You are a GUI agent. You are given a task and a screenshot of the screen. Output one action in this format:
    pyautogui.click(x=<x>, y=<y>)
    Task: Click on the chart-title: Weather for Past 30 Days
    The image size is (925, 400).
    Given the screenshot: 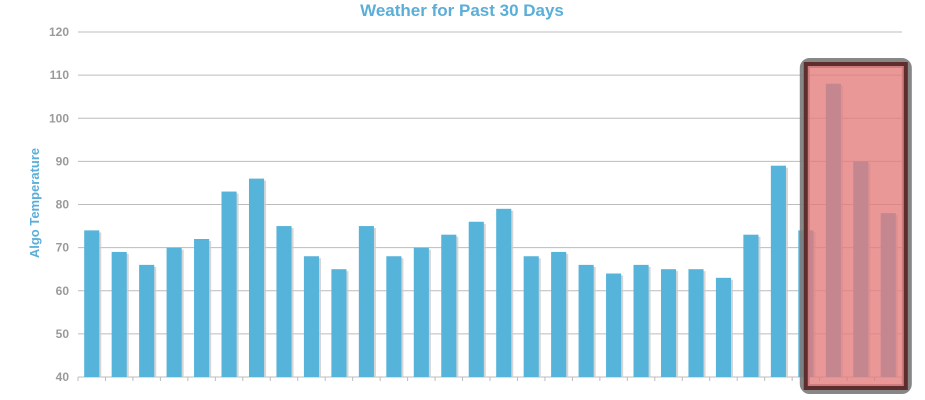 What is the action you would take?
    pyautogui.click(x=462, y=10)
    